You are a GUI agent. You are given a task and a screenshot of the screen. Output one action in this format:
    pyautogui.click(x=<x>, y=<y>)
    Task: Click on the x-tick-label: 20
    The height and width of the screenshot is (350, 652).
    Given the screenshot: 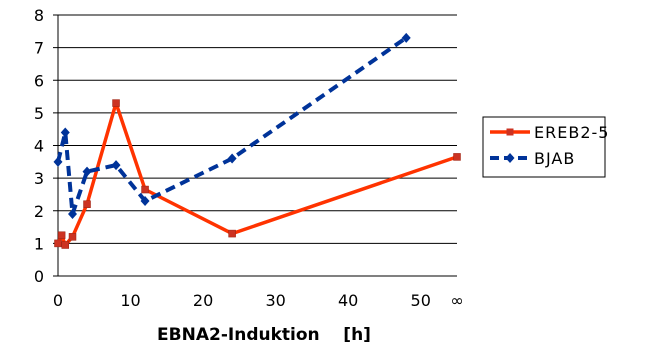 What is the action you would take?
    pyautogui.click(x=203, y=300)
    